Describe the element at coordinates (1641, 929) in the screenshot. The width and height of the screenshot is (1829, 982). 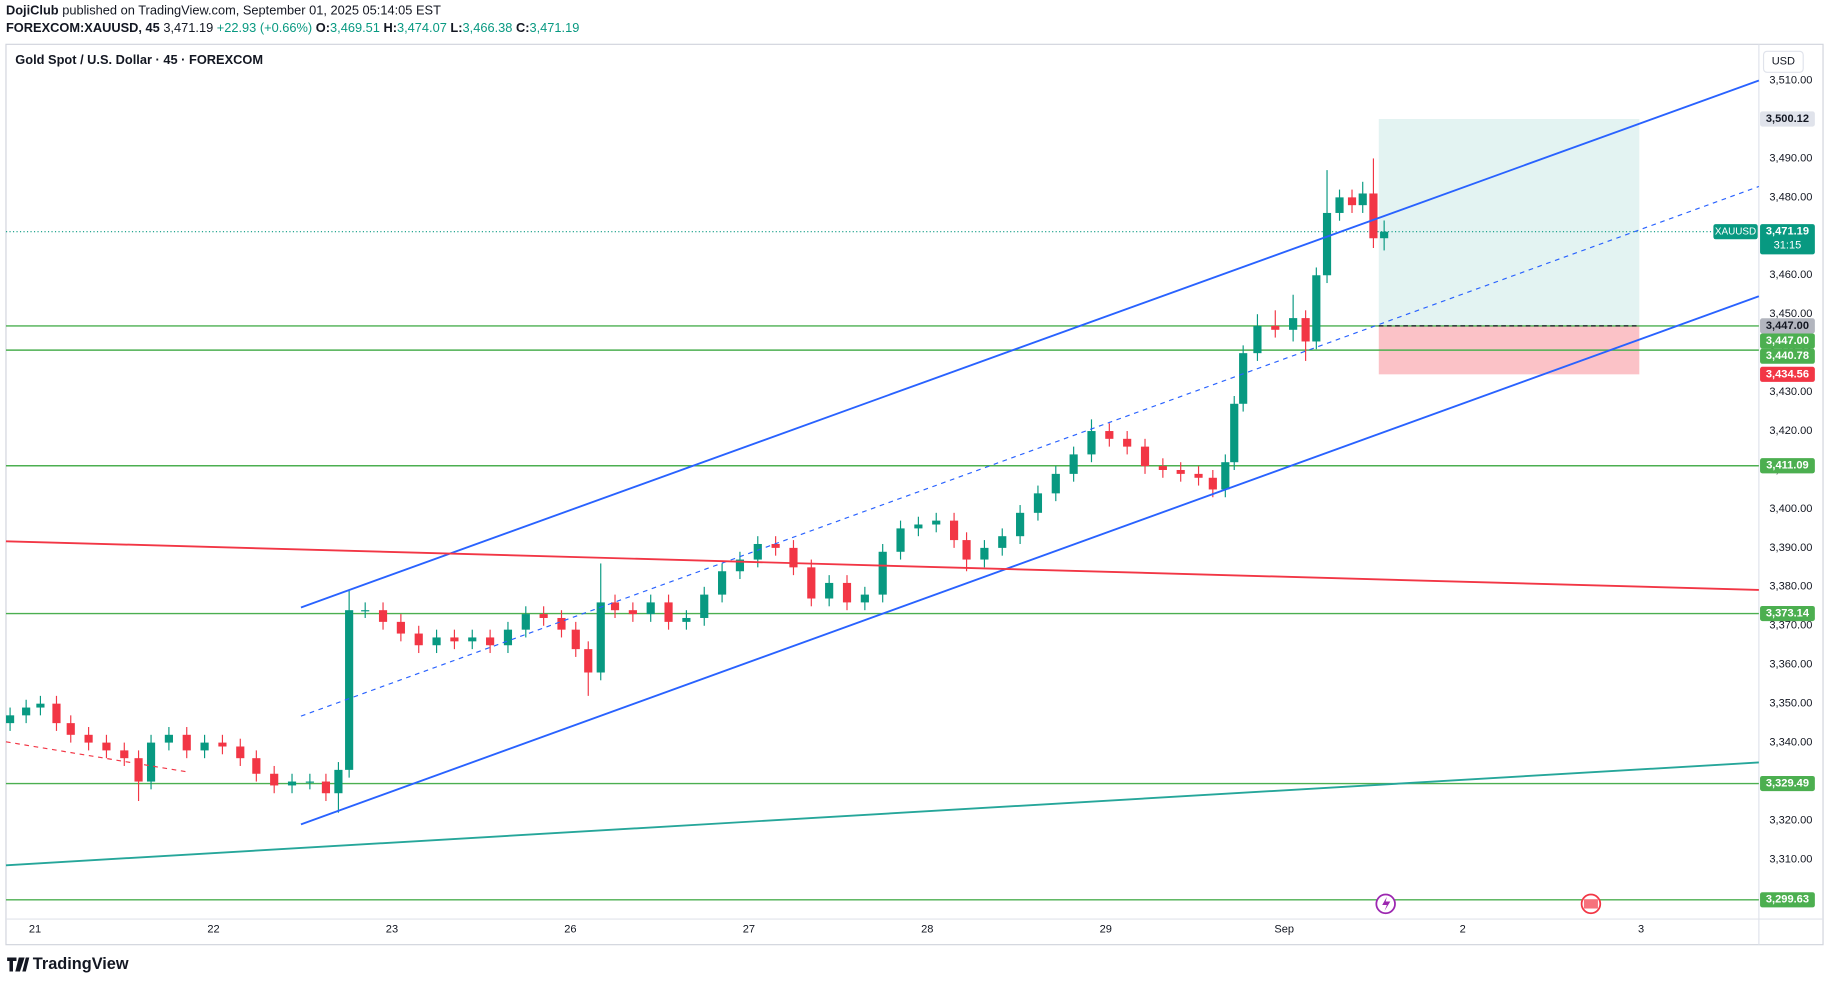
I see `x-tick-label: 3` at that location.